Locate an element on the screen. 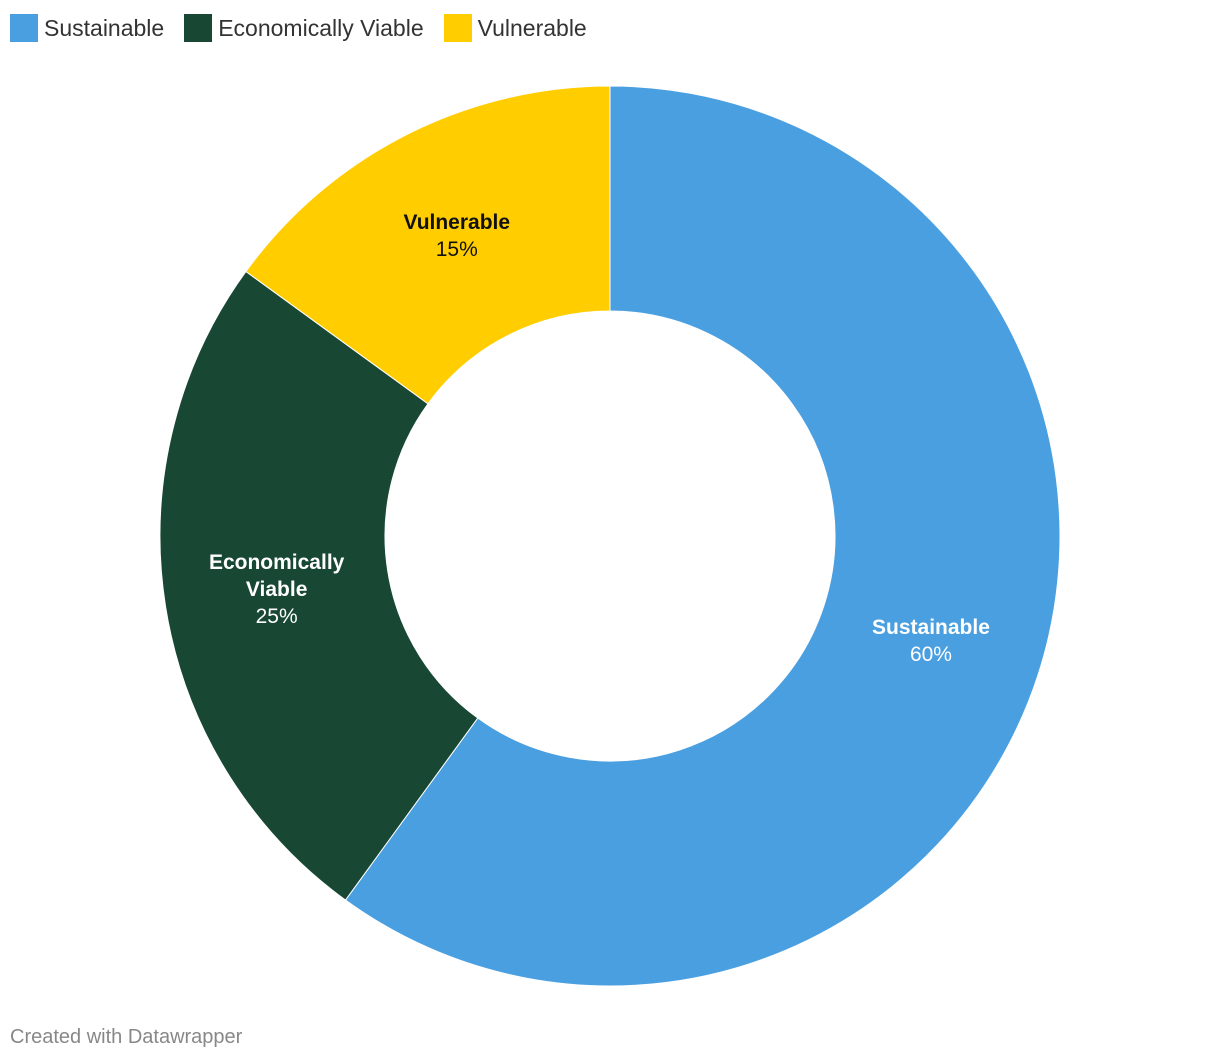 The height and width of the screenshot is (1062, 1220). slice-category-label: Viable is located at coordinates (276, 589).